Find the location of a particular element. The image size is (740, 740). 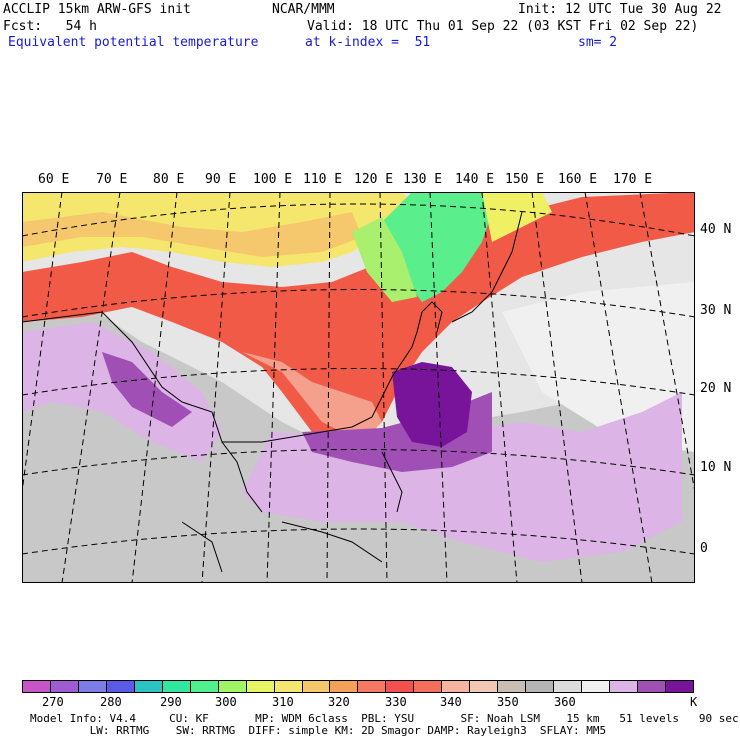

colorbar-label: 270 is located at coordinates (53, 702).